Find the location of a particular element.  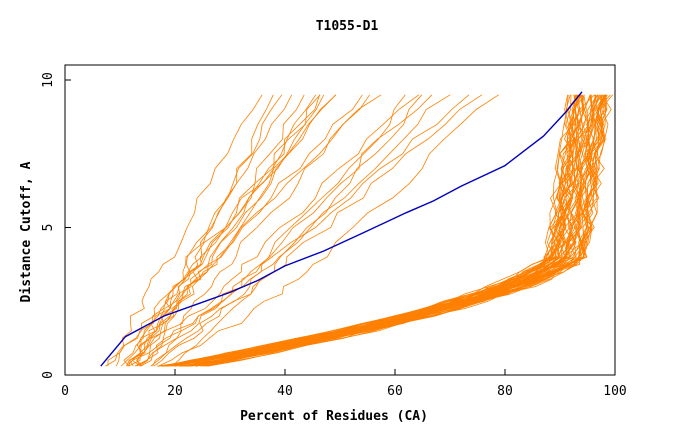

y-axis-label: Distance Cutoff, A is located at coordinates (26, 231).